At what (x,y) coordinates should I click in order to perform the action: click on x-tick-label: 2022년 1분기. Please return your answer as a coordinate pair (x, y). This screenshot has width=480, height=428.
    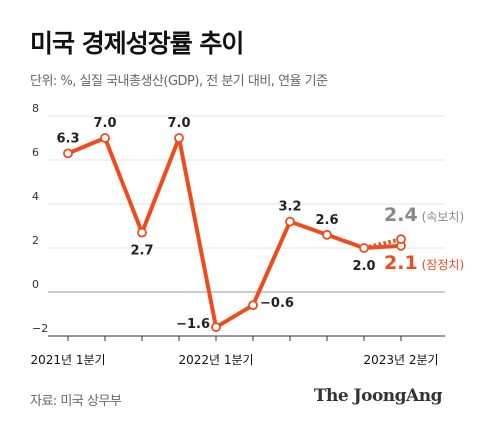
    Looking at the image, I should click on (215, 360).